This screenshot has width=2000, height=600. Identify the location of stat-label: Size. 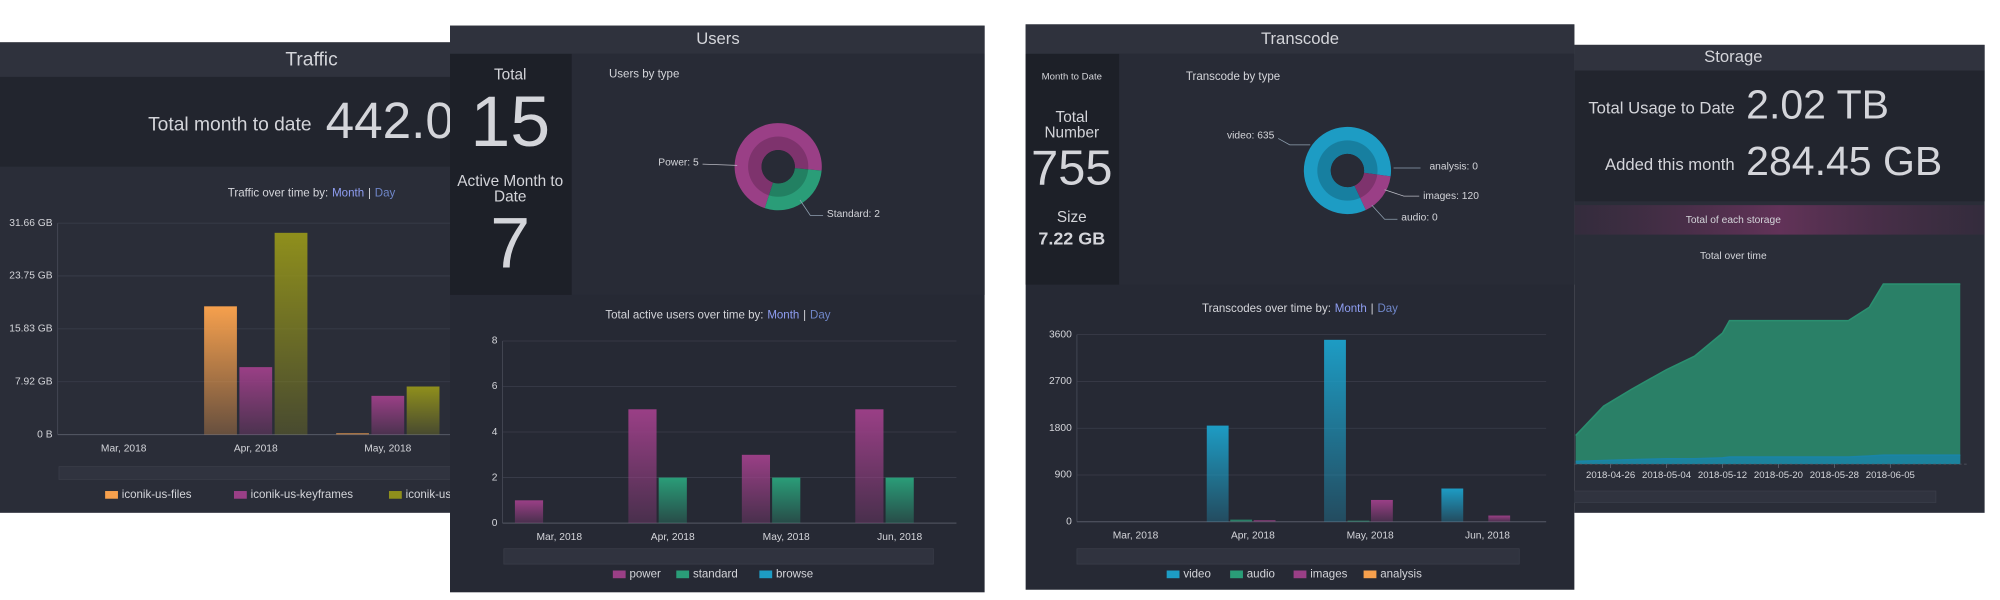
(1072, 217).